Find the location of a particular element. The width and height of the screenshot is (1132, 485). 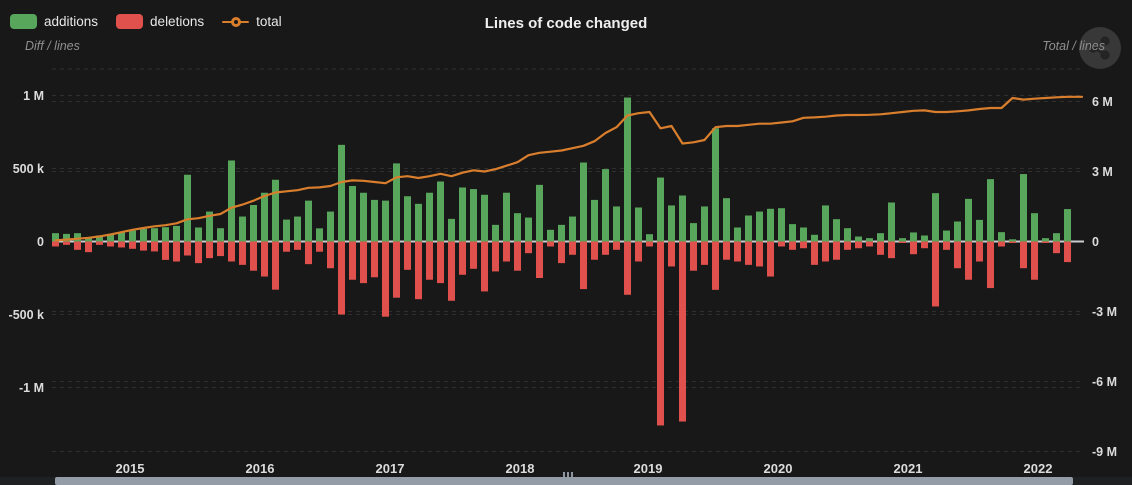

legend-item-deletions: deletions is located at coordinates (160, 21).